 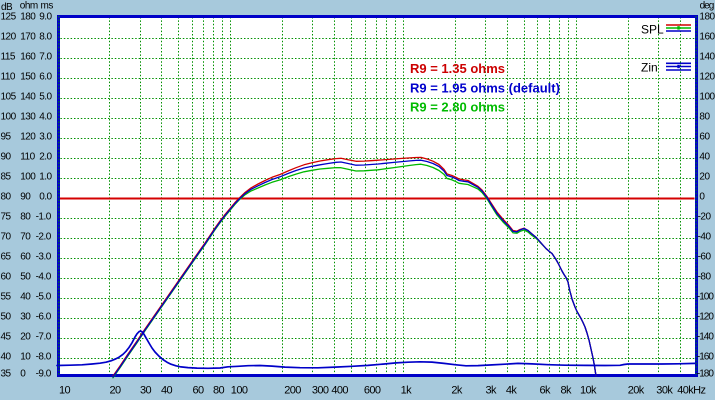 I want to click on svg-text: -20, so click(x=705, y=216).